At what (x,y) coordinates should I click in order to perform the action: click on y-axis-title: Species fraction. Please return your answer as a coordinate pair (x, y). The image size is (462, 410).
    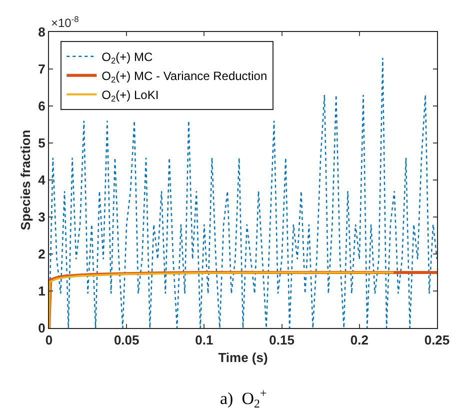
    Looking at the image, I should click on (26, 180).